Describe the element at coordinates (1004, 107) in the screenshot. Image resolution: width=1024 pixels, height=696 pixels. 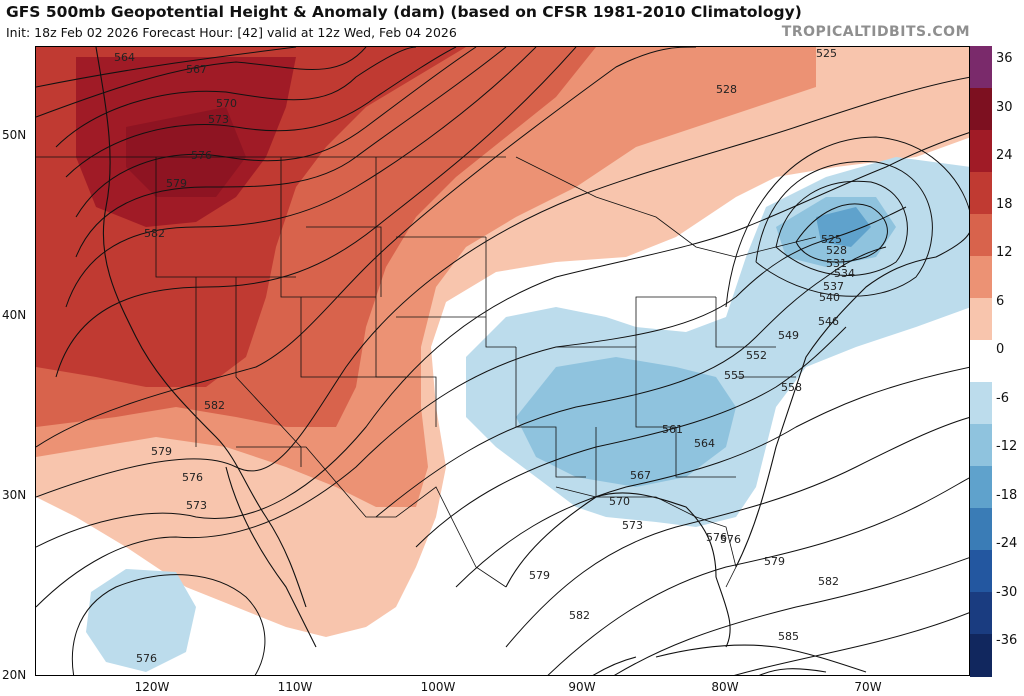
I see `colorbar-label: 30` at that location.